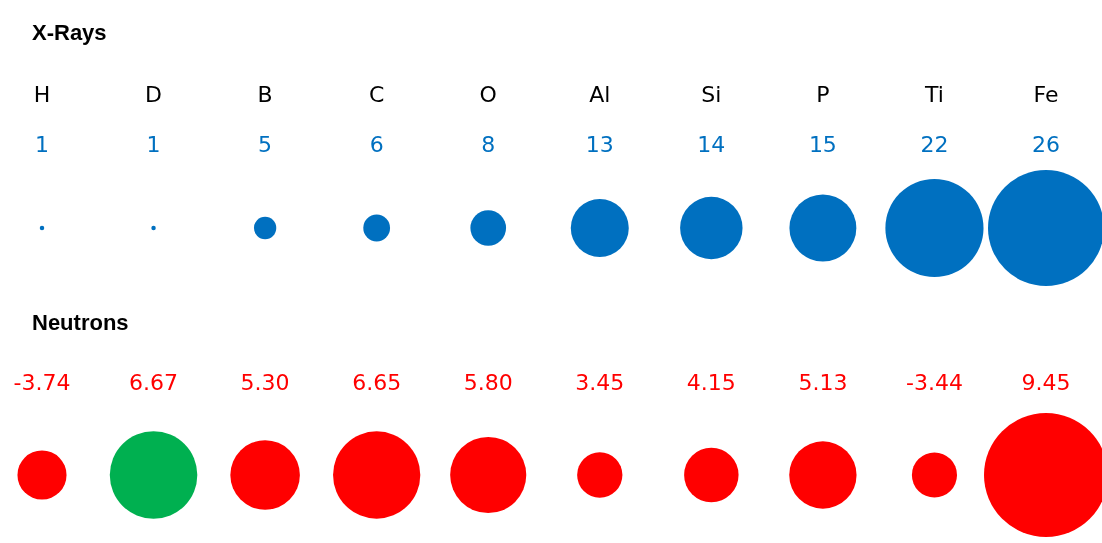 This screenshot has height=543, width=1102. Describe the element at coordinates (154, 94) in the screenshot. I see `category-label: D` at that location.